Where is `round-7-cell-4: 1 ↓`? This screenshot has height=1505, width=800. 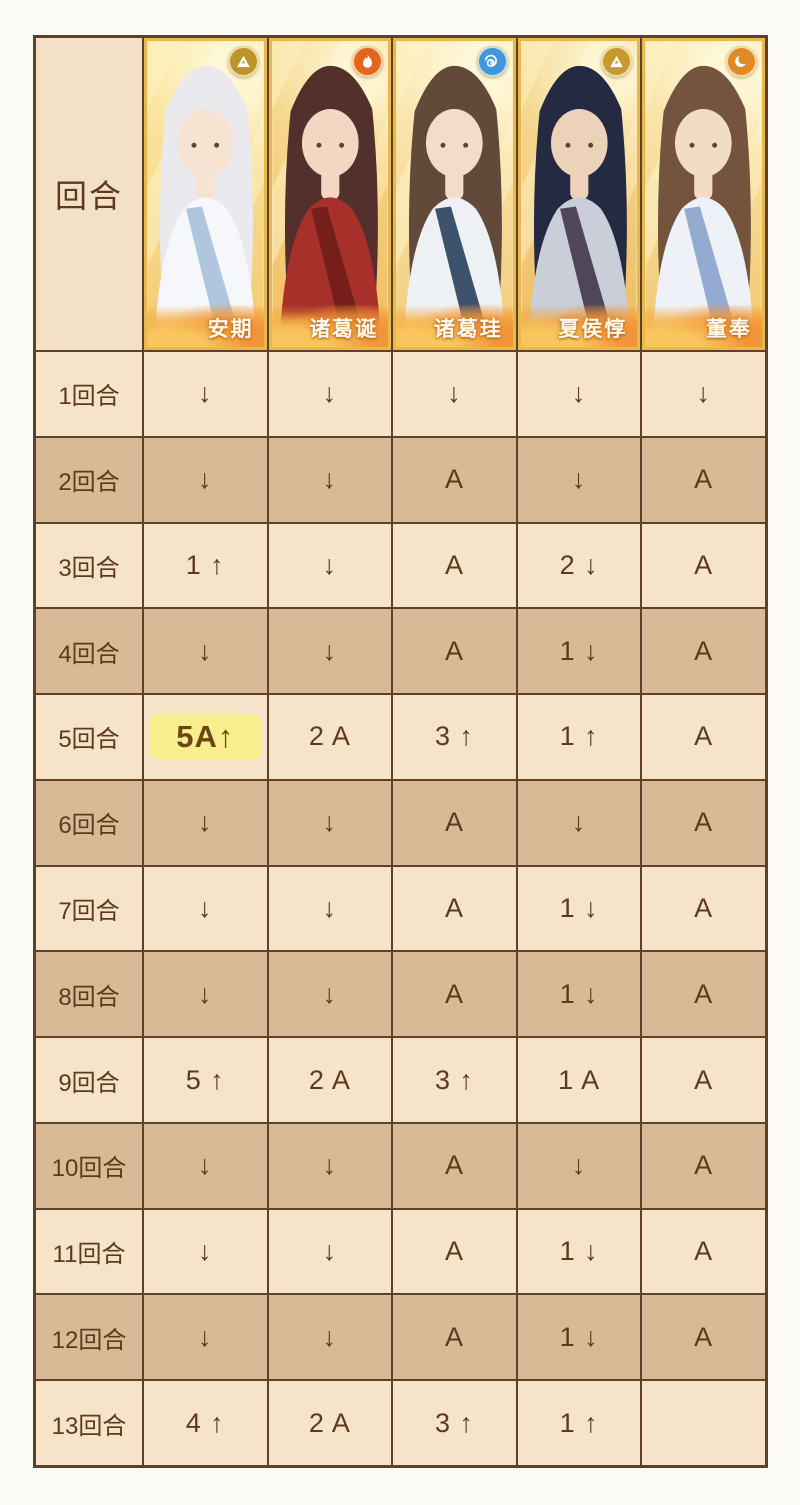 round-7-cell-4: 1 ↓ is located at coordinates (579, 908).